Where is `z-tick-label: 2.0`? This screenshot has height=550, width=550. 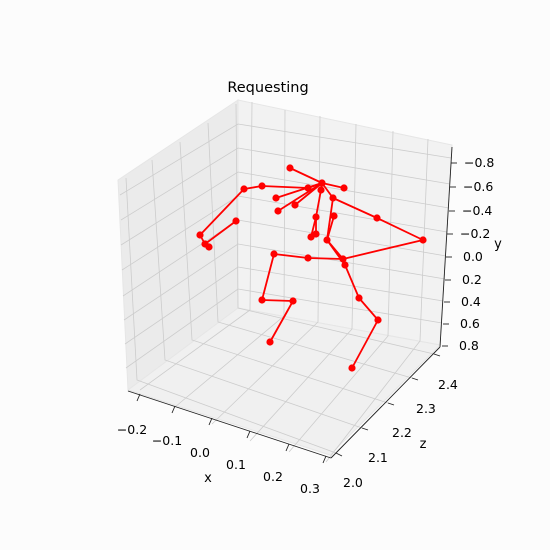
z-tick-label: 2.0 is located at coordinates (353, 482).